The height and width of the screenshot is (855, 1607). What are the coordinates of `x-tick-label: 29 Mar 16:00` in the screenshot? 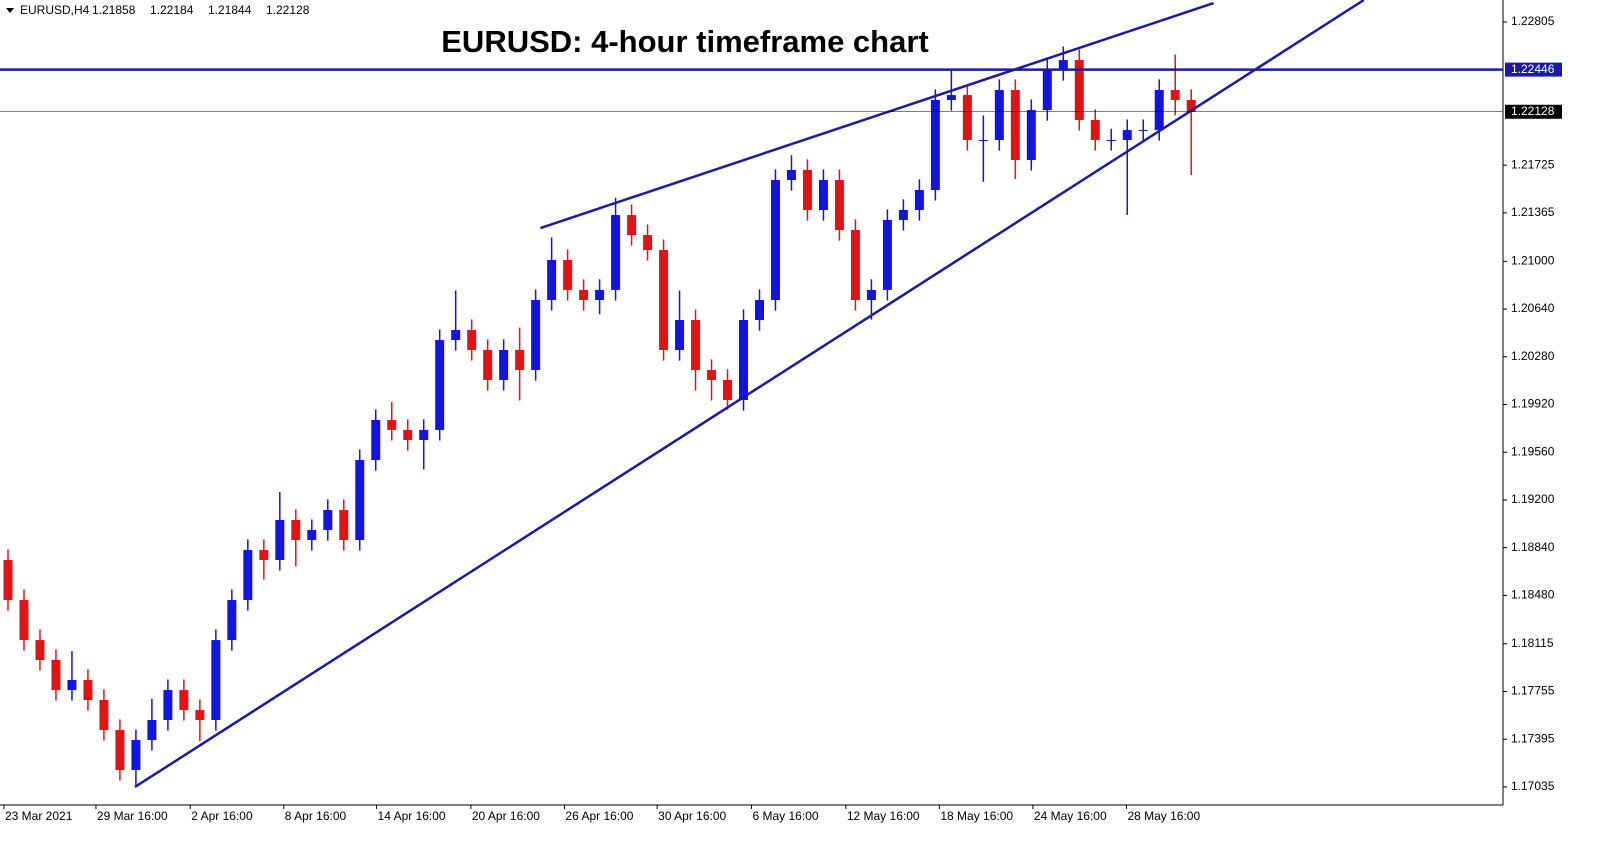 It's located at (132, 816).